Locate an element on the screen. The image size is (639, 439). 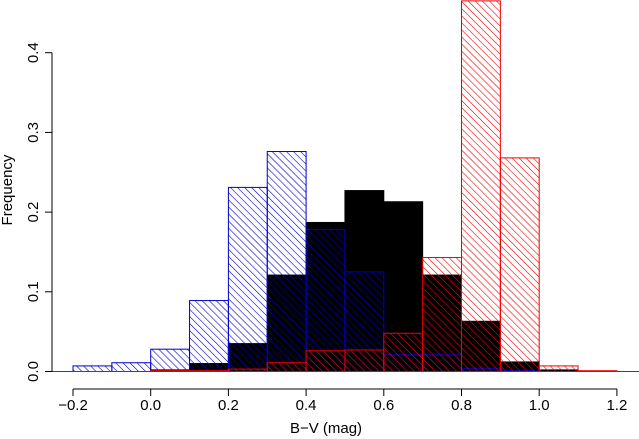
x-axis-label: B−V (mag) is located at coordinates (326, 428).